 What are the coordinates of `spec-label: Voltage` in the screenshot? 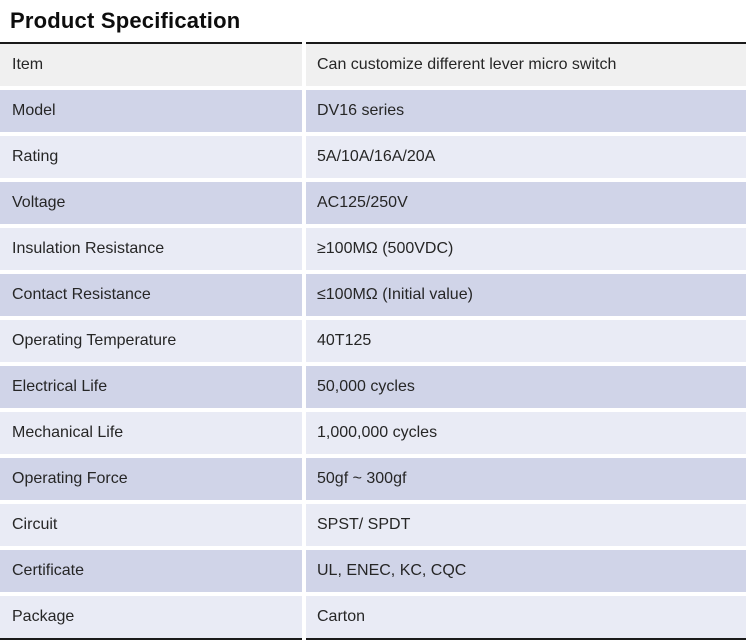 It's located at (151, 203).